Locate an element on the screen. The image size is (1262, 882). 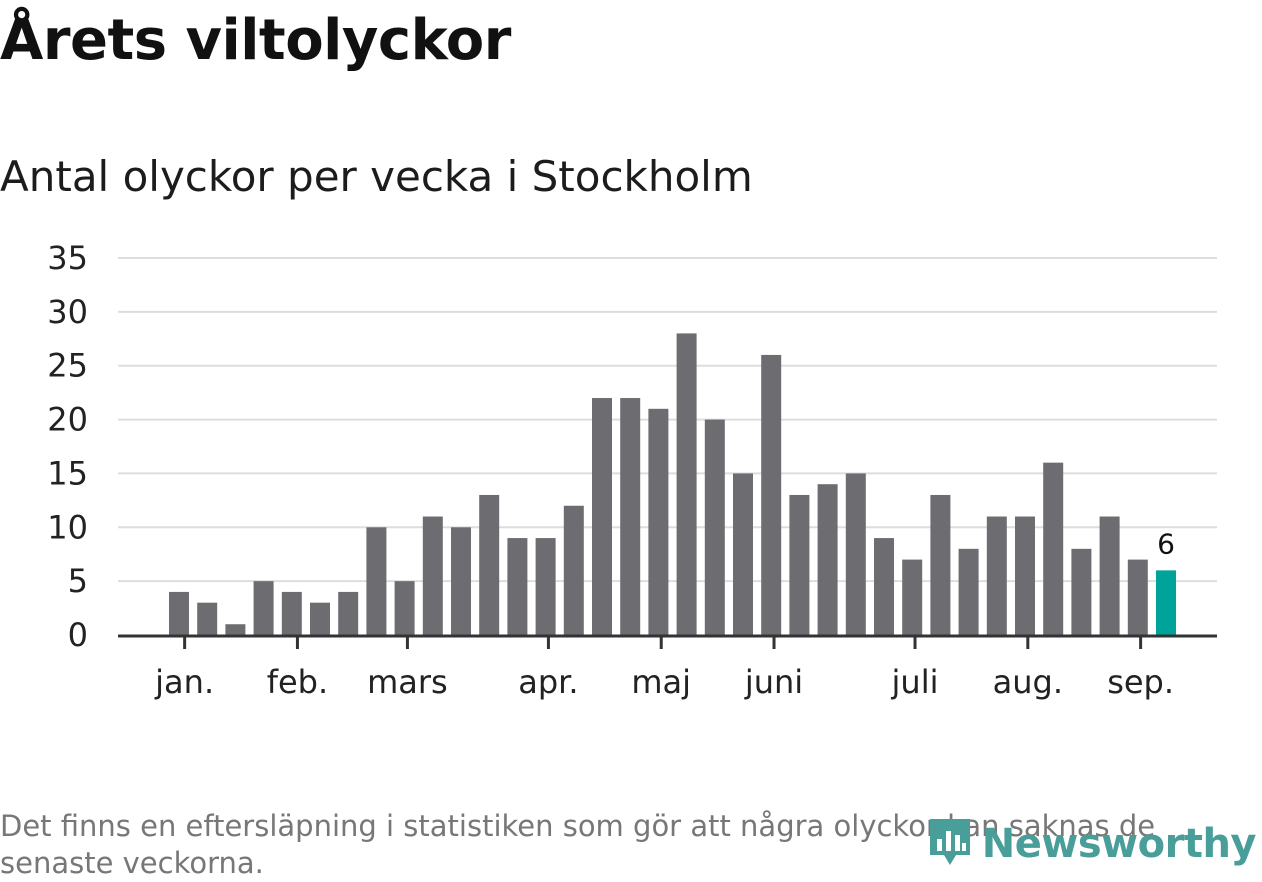
bar-highlight is located at coordinates (1166, 602).